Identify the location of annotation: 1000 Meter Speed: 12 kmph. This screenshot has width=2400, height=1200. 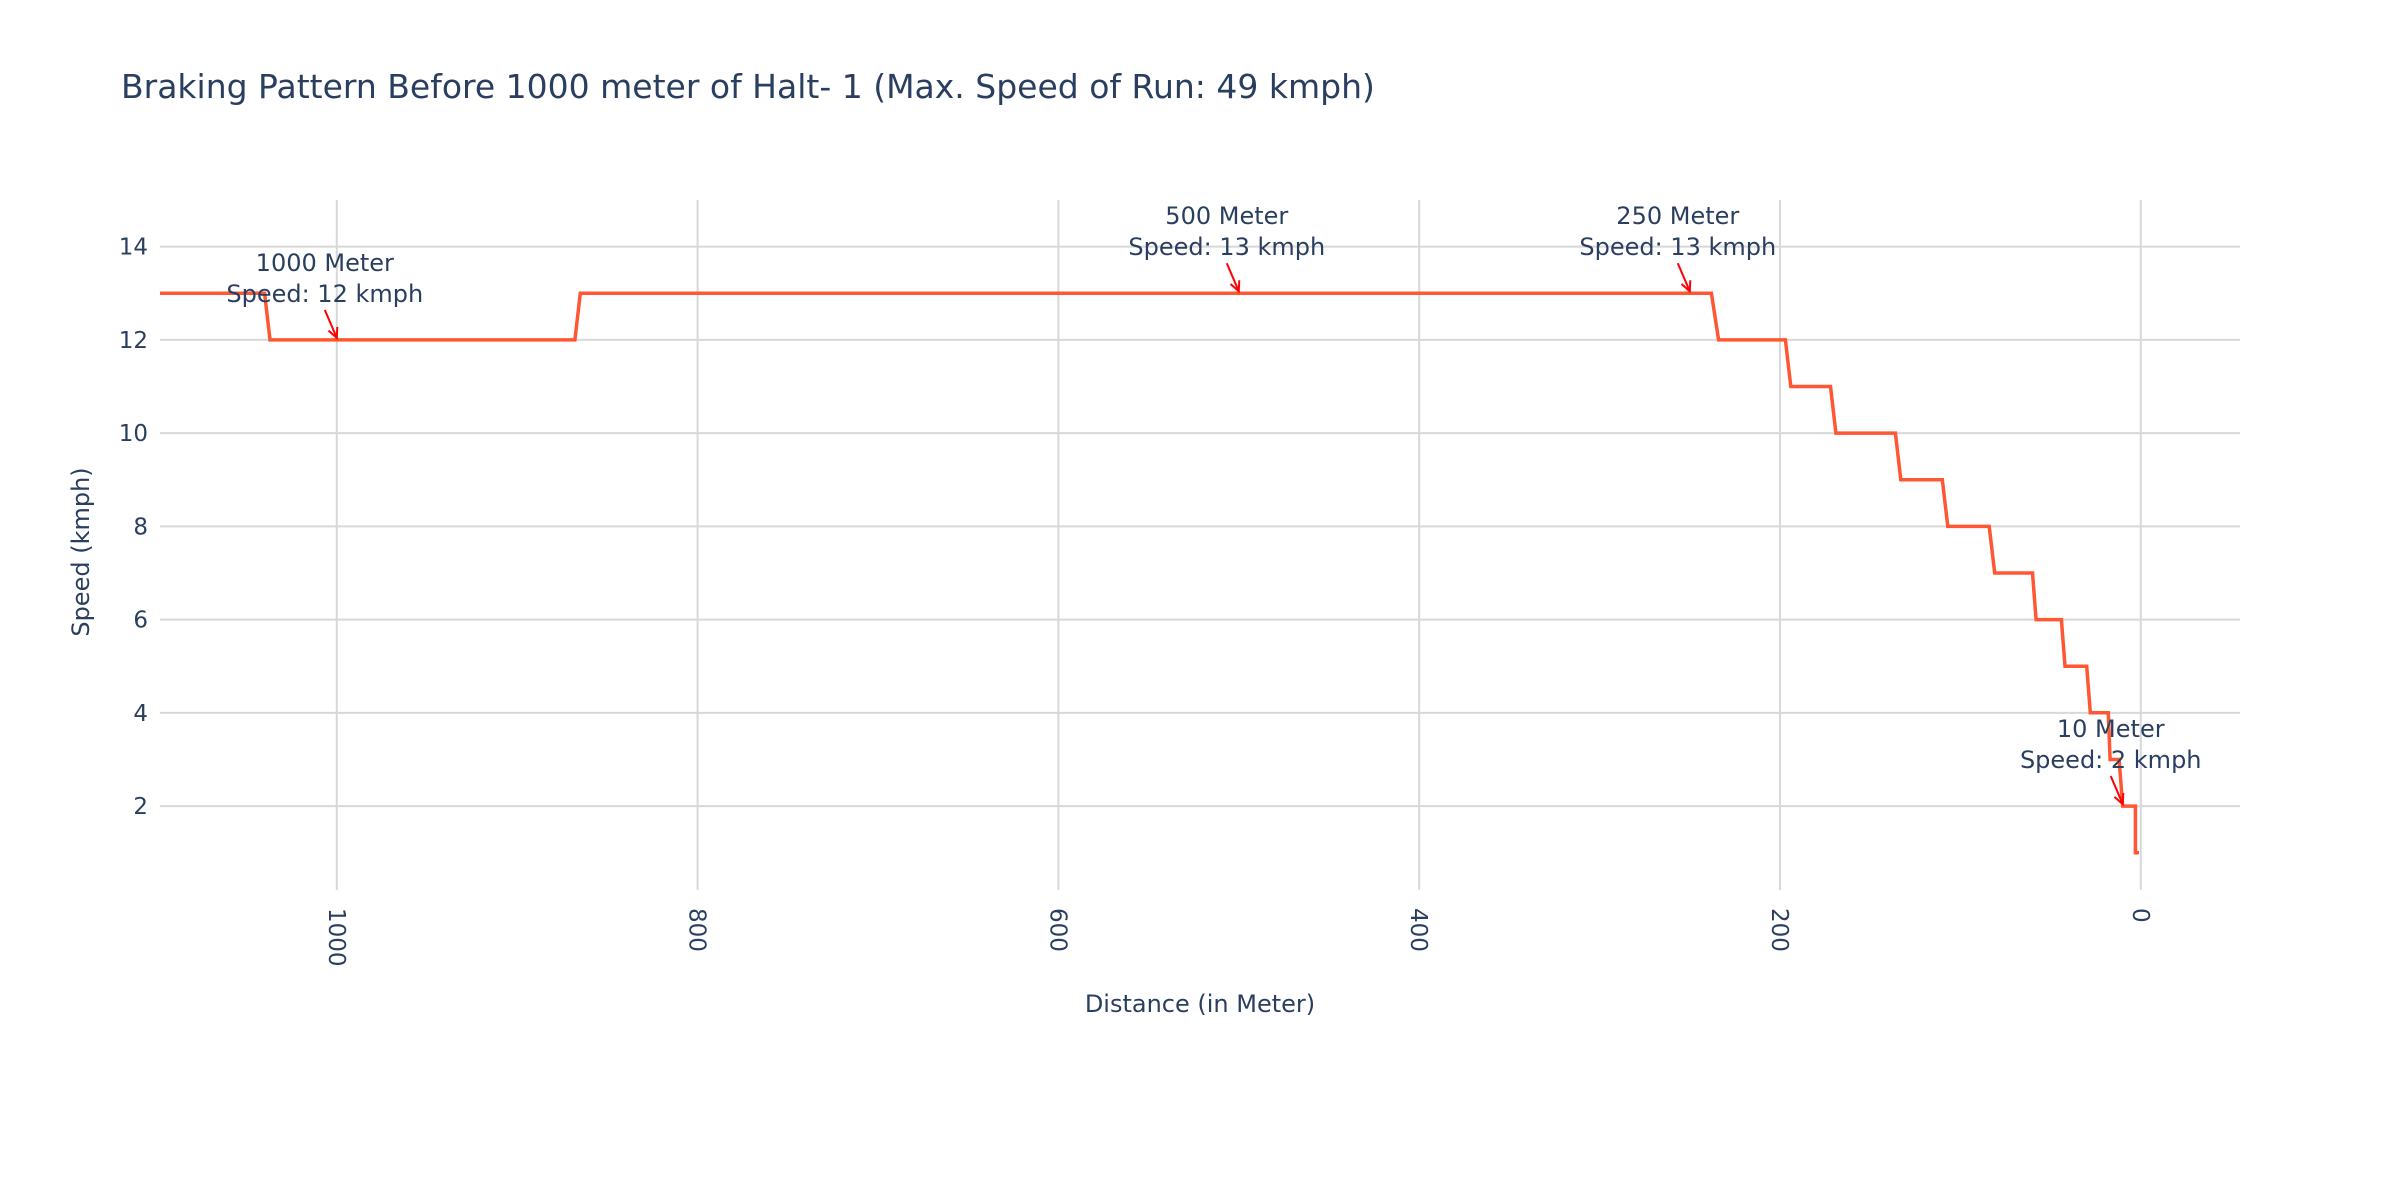
(324, 294).